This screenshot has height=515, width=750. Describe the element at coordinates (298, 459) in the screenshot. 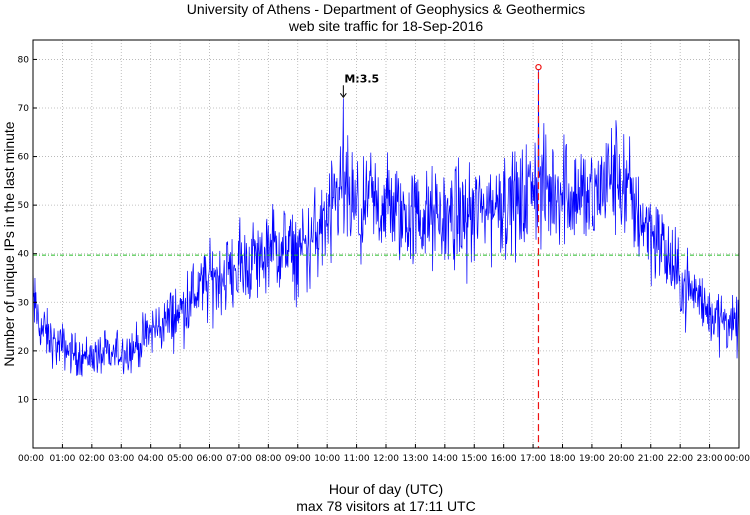

I see `x-tick-label: 09:00` at that location.